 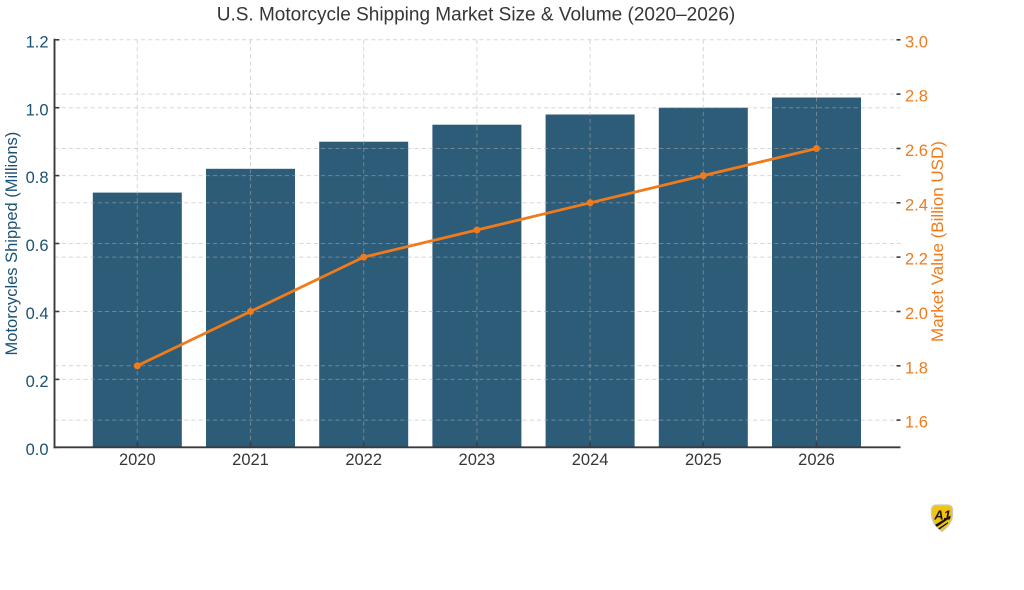 I want to click on svg-text: 1.0, so click(x=37, y=110).